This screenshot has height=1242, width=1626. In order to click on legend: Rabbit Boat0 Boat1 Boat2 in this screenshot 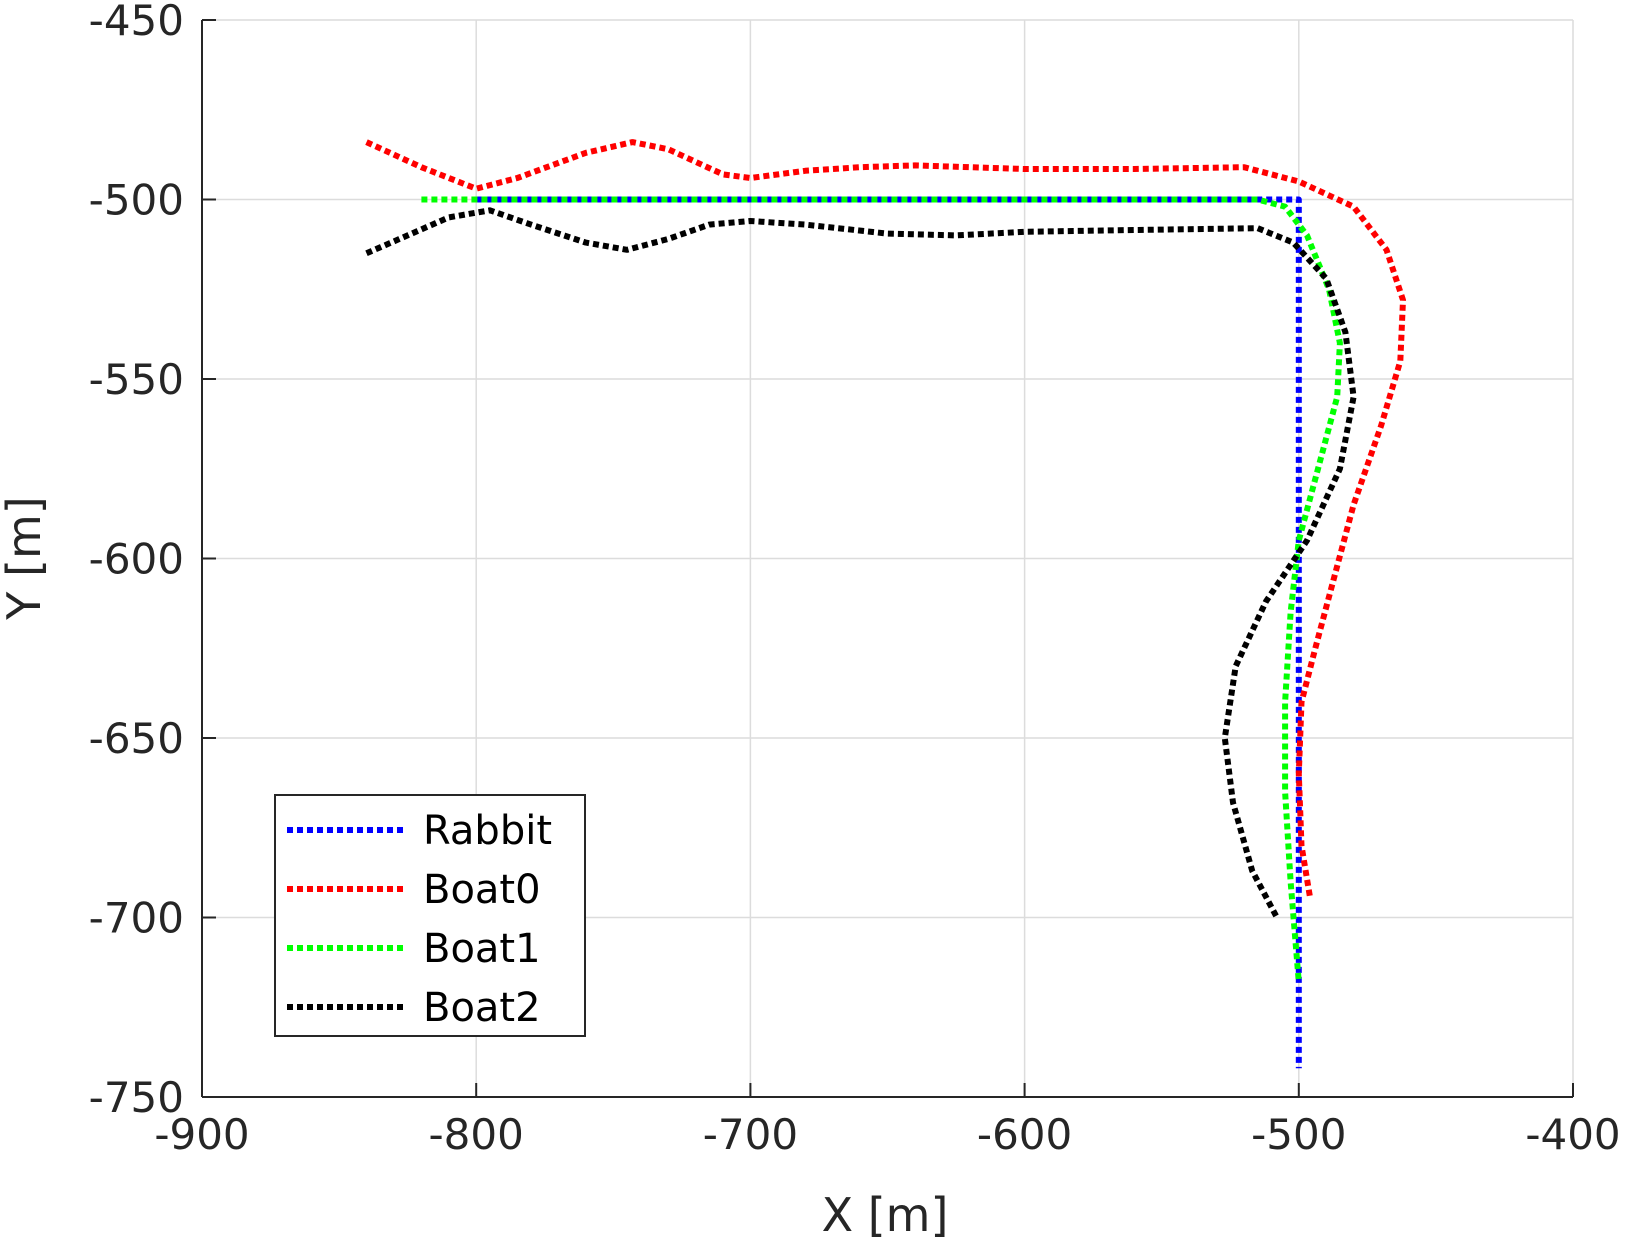, I will do `click(430, 915)`.